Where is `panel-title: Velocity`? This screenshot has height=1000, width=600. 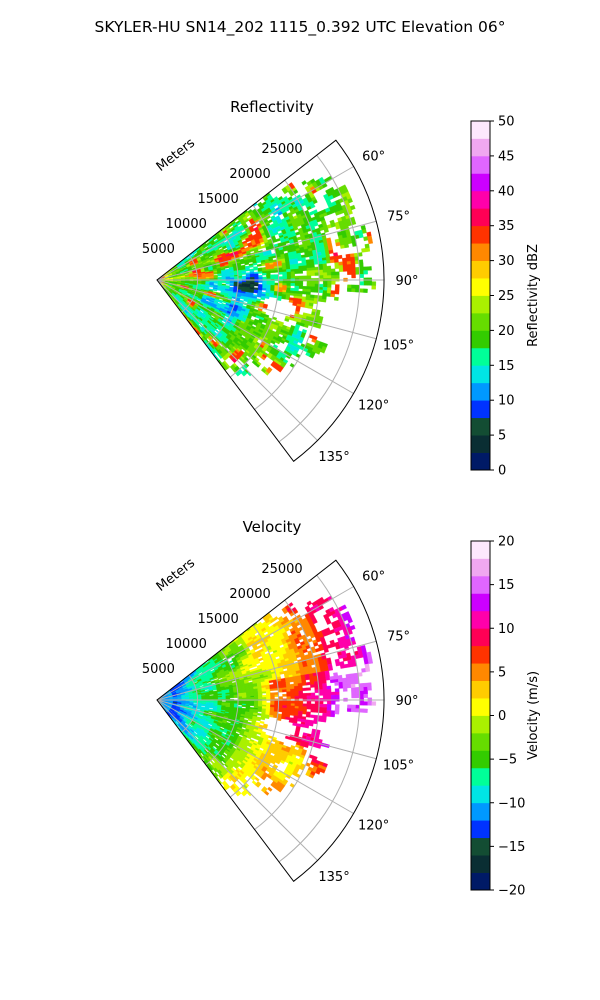 panel-title: Velocity is located at coordinates (272, 527).